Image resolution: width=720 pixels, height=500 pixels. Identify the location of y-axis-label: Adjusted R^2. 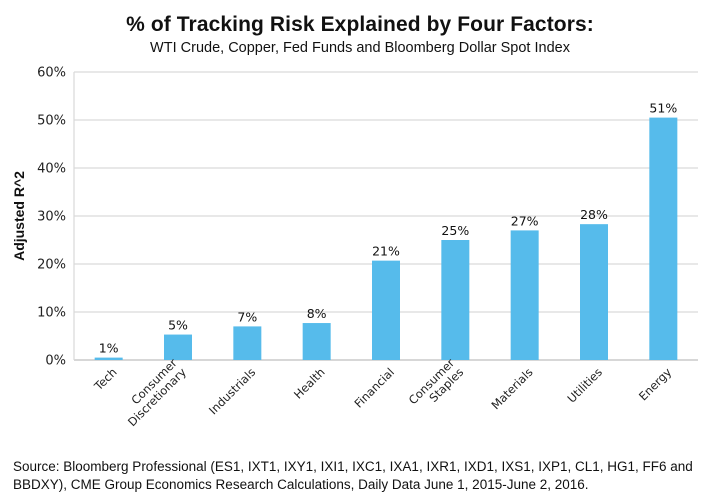
(19, 216).